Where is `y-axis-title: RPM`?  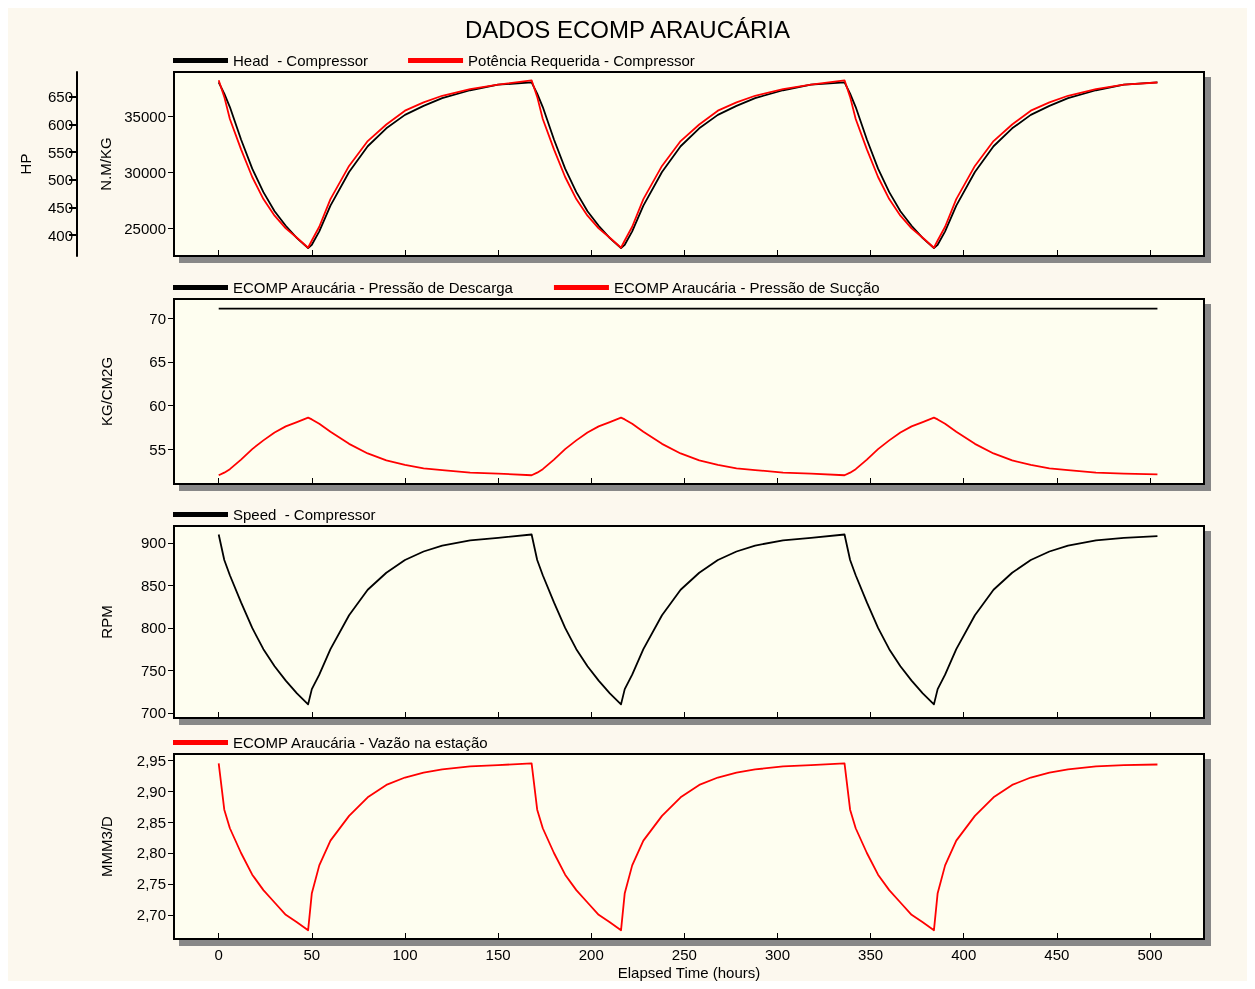
y-axis-title: RPM is located at coordinates (106, 622).